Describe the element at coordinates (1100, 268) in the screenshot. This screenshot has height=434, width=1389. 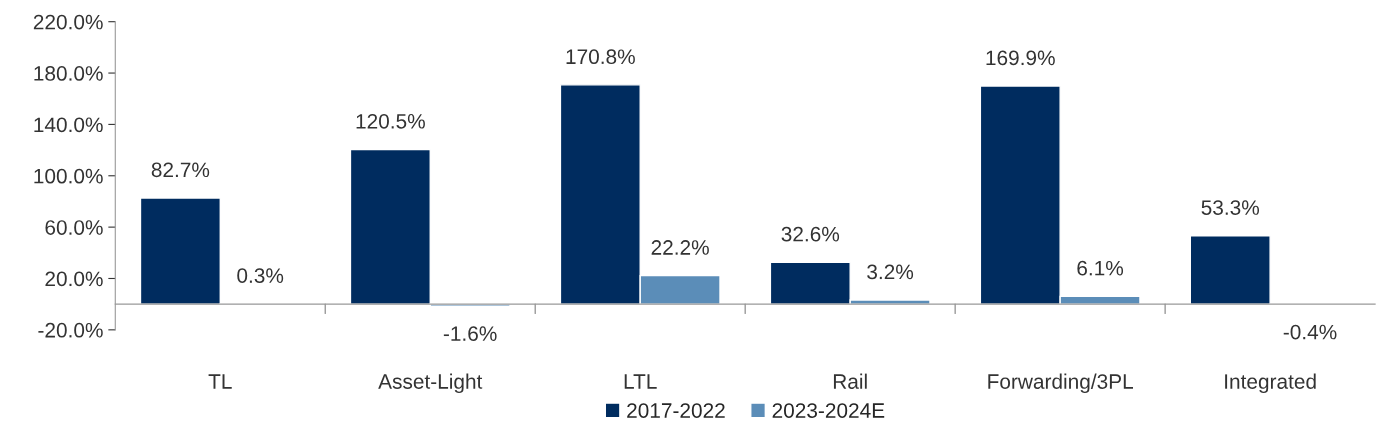
I see `data-label: 6.1%` at that location.